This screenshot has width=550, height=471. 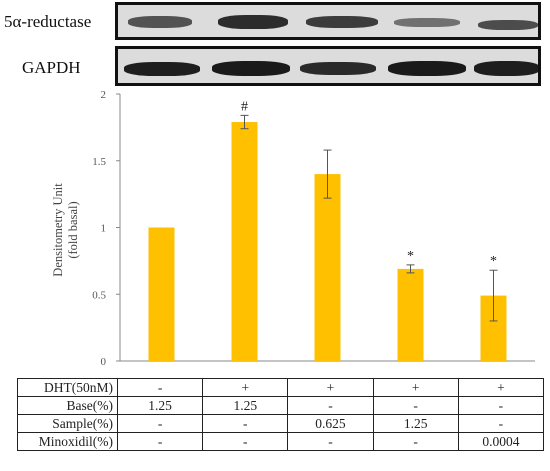 I want to click on y-tick-label: 2, so click(x=104, y=95).